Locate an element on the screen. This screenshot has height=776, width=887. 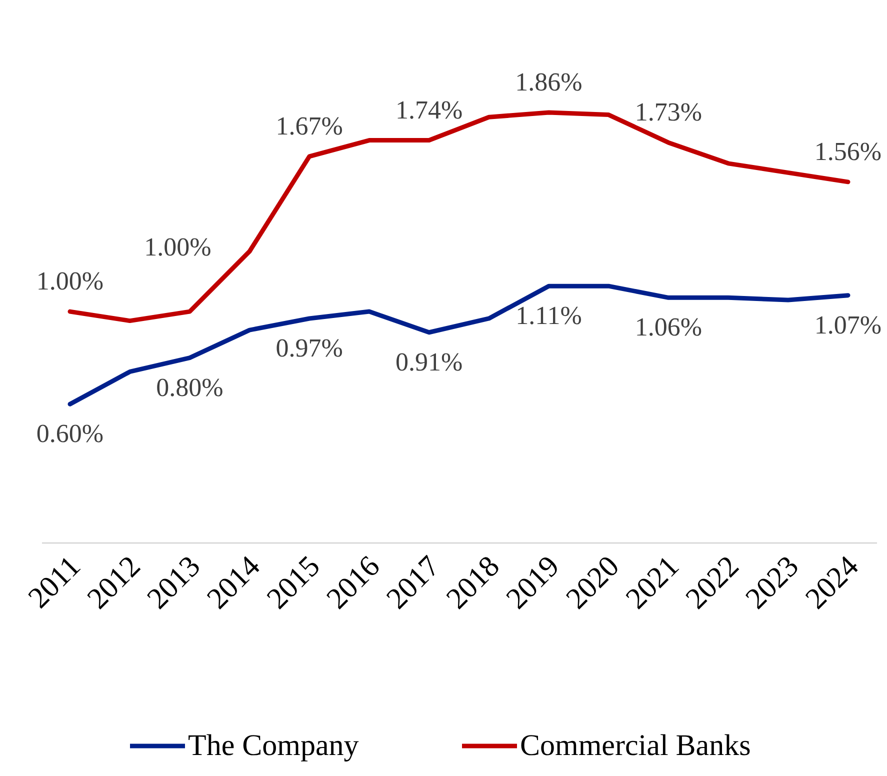
data-label: 0.97% is located at coordinates (309, 347).